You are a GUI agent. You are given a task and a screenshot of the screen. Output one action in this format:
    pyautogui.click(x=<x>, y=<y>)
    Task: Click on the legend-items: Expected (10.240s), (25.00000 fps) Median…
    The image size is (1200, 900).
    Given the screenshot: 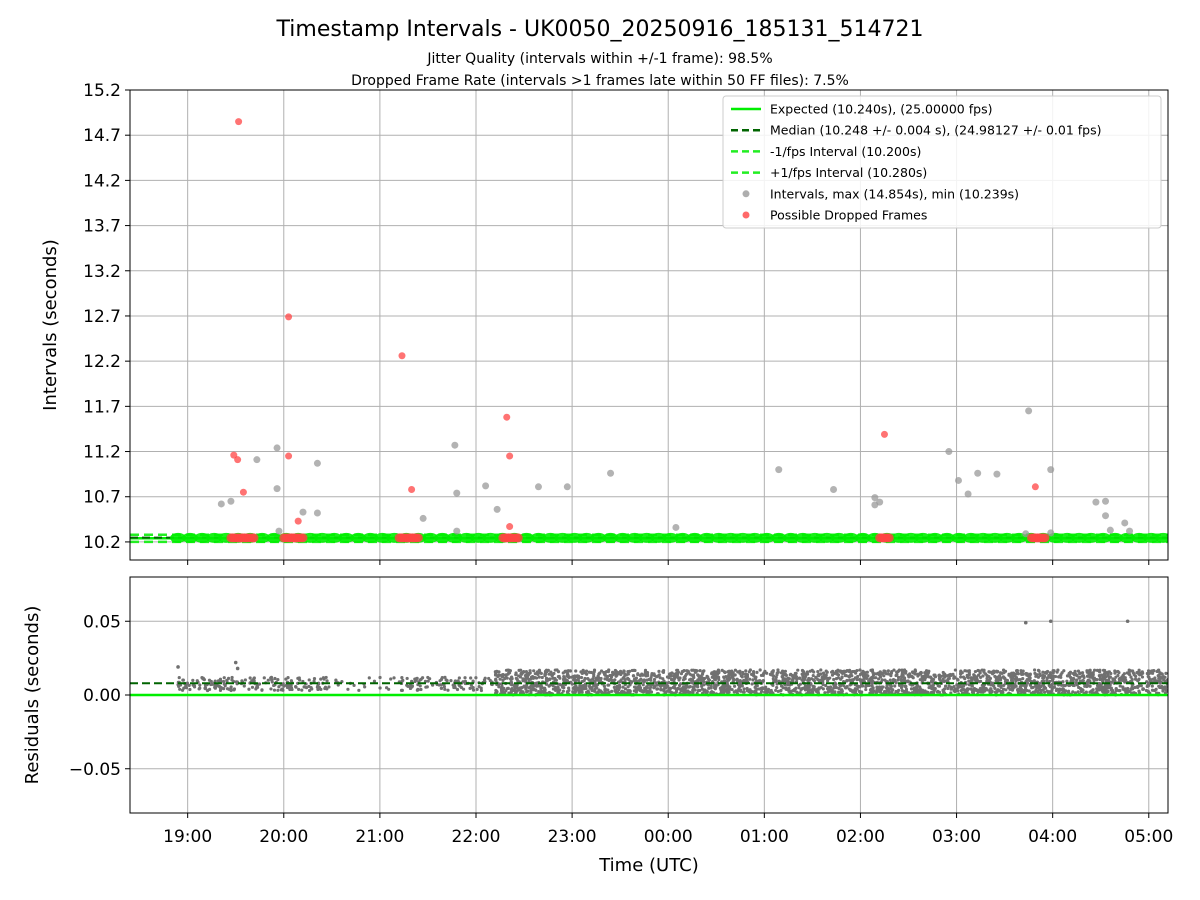 What is the action you would take?
    pyautogui.click(x=916, y=162)
    